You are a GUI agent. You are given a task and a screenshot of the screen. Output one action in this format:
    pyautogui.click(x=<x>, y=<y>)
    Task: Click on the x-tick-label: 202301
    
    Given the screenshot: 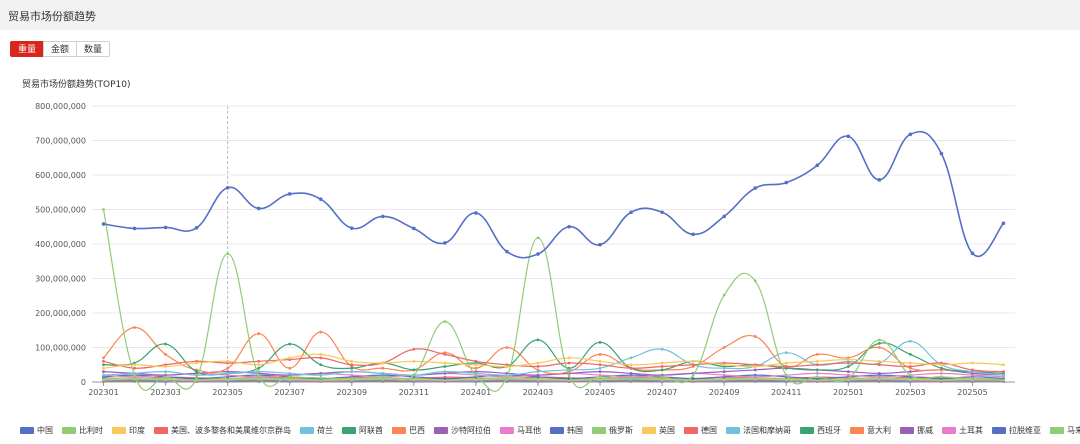 What is the action you would take?
    pyautogui.click(x=103, y=392)
    